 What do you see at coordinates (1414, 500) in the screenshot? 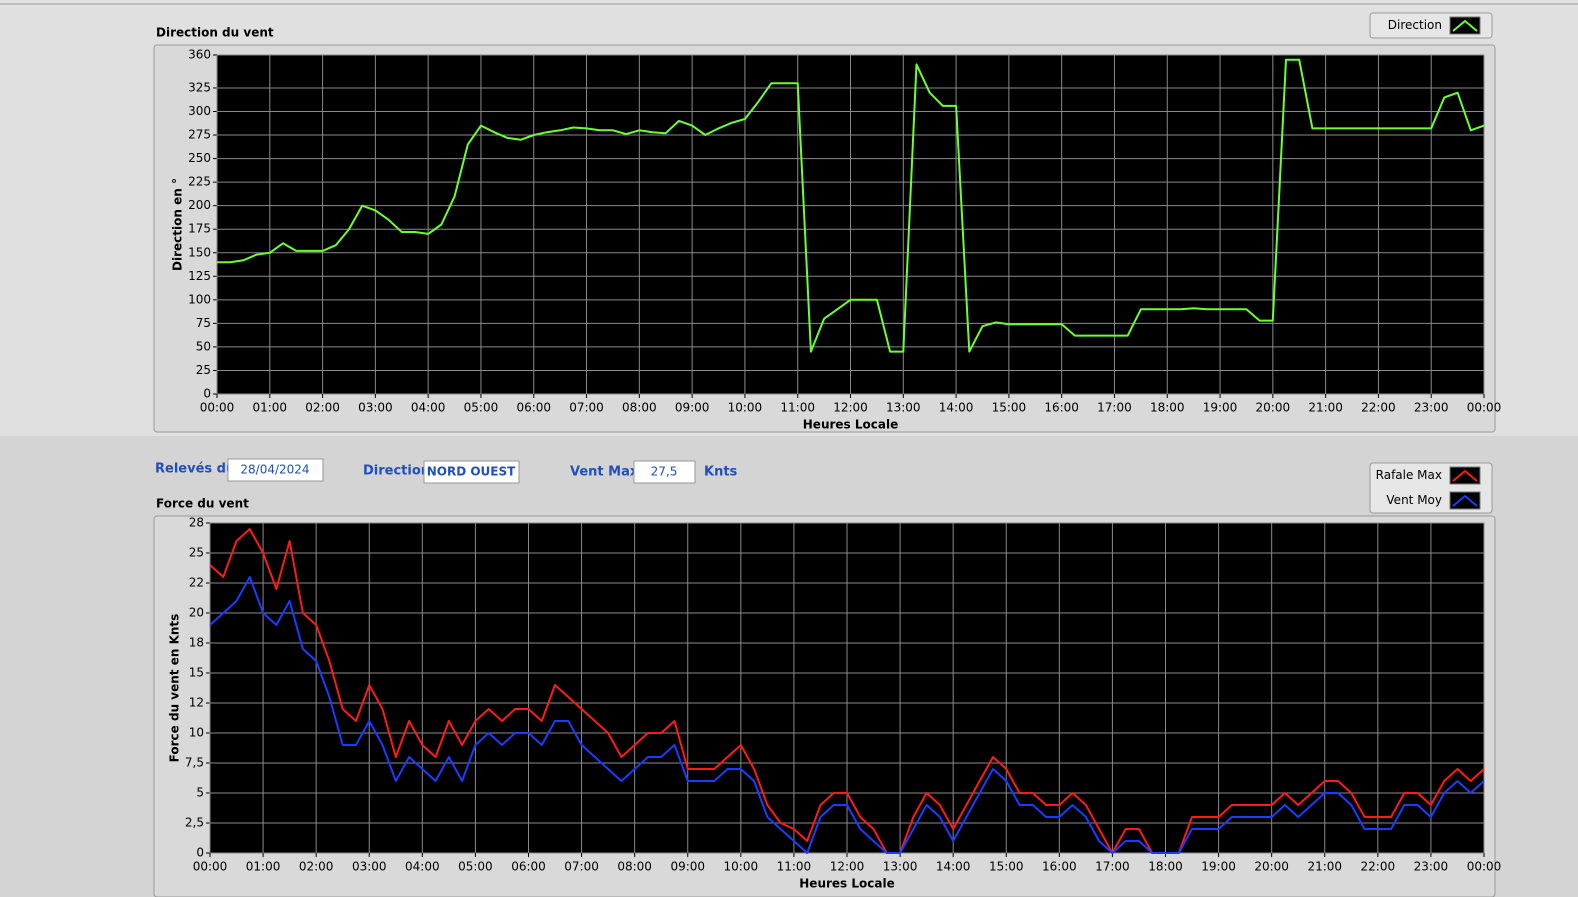
I see `legend-label: Vent Moy` at bounding box center [1414, 500].